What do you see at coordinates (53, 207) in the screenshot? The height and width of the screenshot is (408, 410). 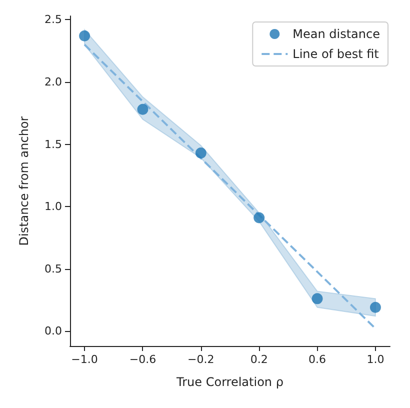 I see `y-tick-label: 1.0` at bounding box center [53, 207].